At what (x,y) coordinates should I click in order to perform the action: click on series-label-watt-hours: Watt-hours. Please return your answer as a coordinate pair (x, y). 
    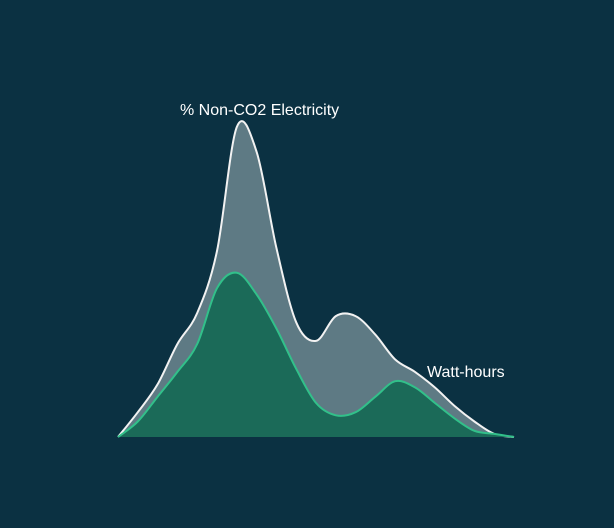
    Looking at the image, I should click on (466, 372).